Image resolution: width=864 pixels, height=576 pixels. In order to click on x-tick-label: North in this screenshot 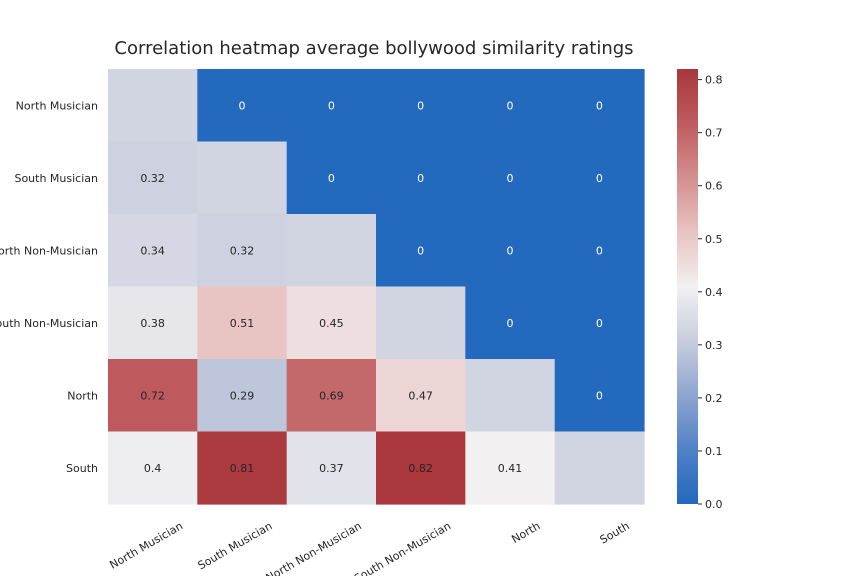, I will do `click(525, 532)`.